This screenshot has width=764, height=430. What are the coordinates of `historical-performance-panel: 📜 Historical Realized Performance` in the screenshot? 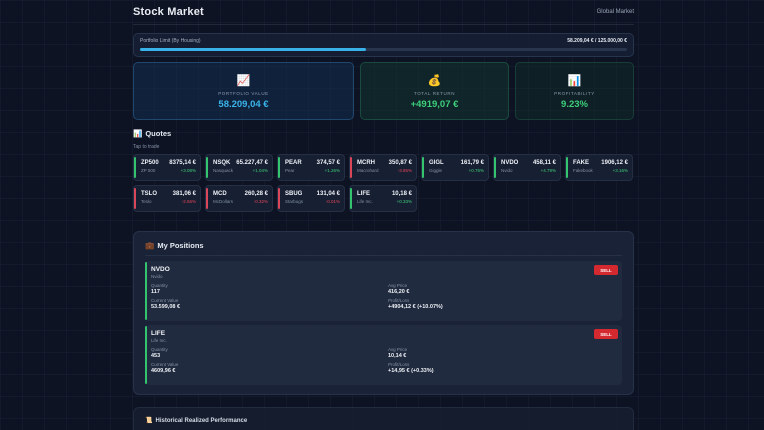 It's located at (383, 418).